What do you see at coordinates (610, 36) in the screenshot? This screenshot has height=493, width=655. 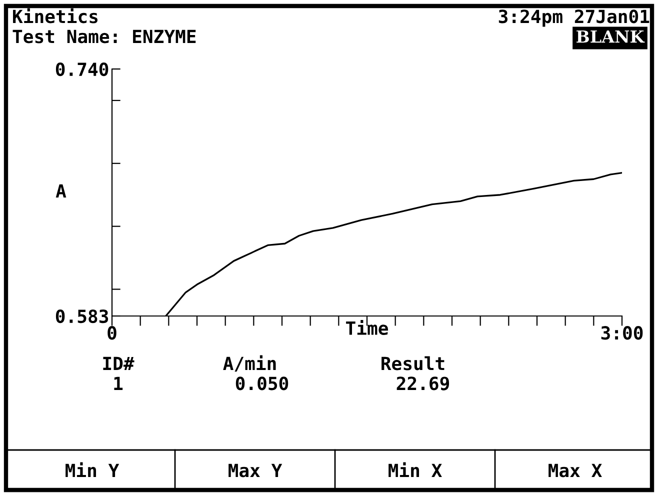 I see `text: BLANK` at bounding box center [610, 36].